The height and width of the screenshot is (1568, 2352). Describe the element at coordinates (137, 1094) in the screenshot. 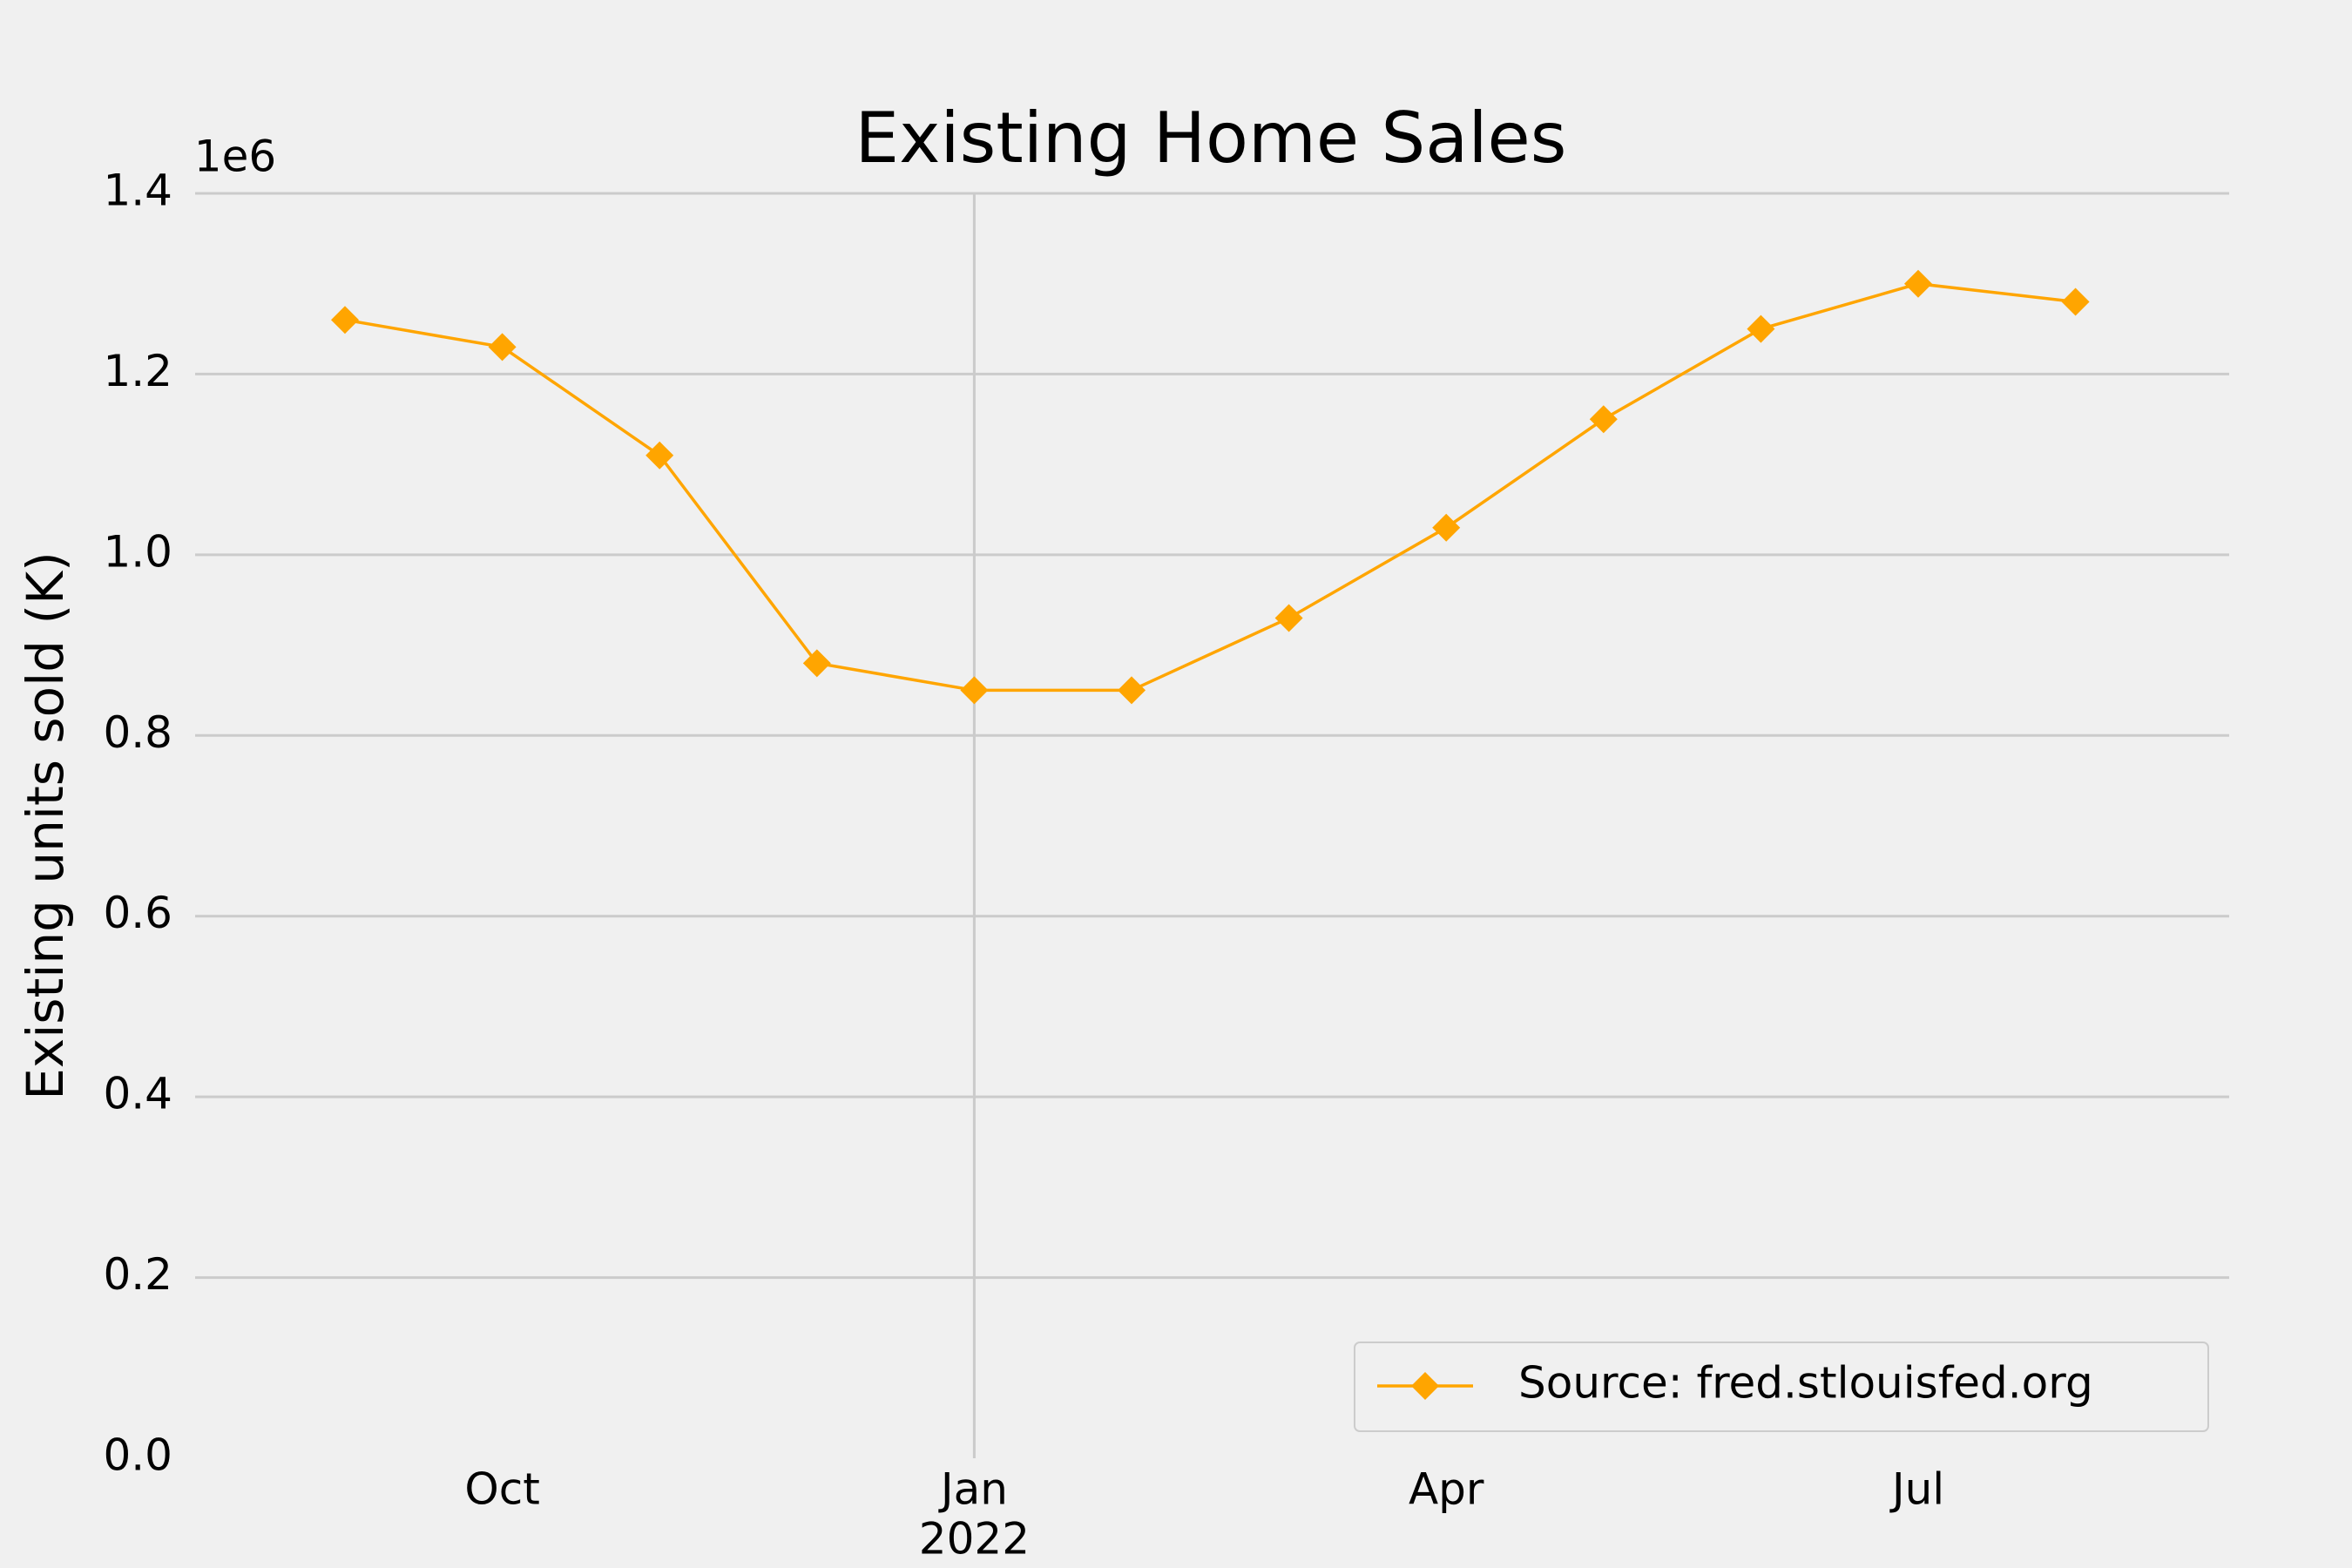

I see `y-tick-label: 0.4` at that location.